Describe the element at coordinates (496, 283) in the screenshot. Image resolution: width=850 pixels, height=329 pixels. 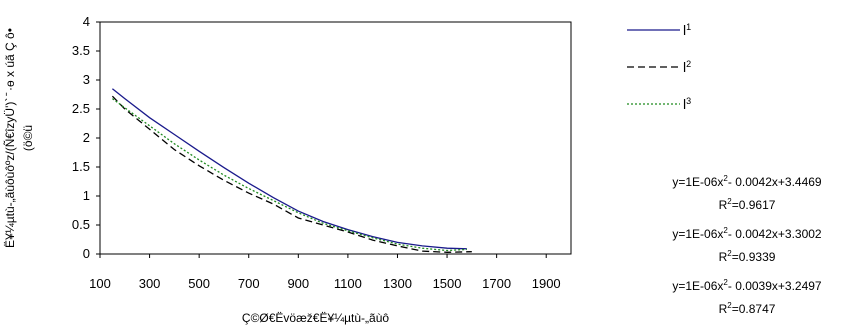
I see `x-tick-label: 1700` at that location.